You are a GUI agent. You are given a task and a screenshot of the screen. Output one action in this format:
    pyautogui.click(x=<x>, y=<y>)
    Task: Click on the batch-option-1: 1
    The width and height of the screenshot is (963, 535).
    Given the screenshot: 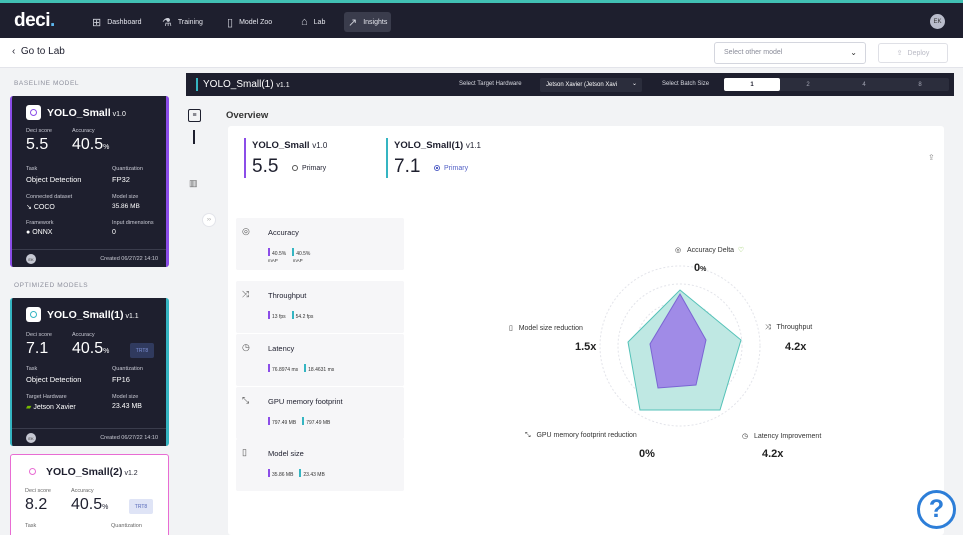 What is the action you would take?
    pyautogui.click(x=752, y=84)
    